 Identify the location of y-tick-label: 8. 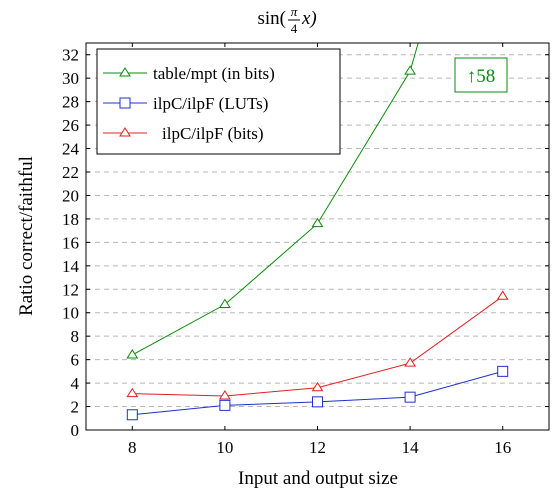
(75, 336).